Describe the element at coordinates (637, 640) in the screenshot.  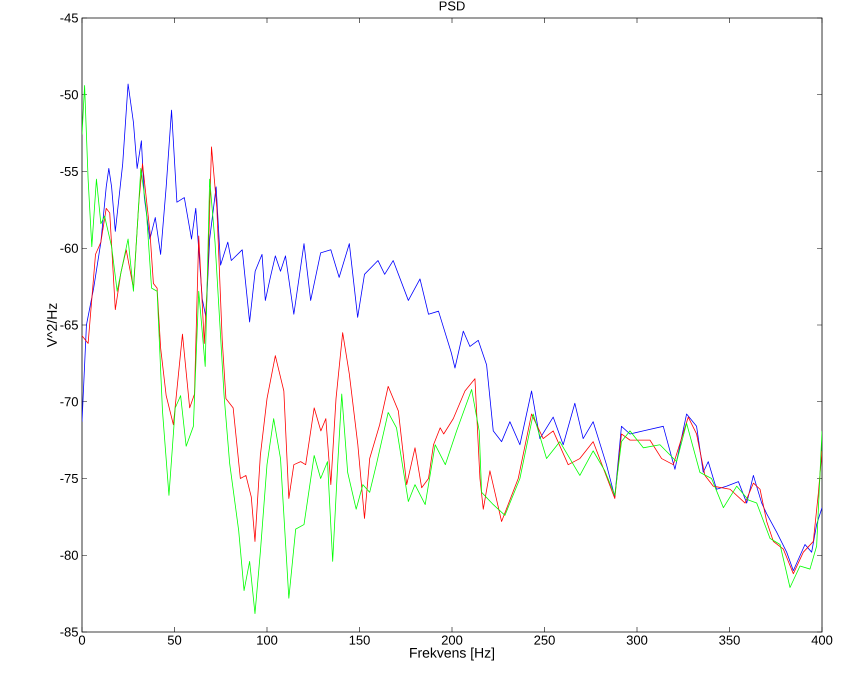
I see `x-tick-label: 300` at that location.